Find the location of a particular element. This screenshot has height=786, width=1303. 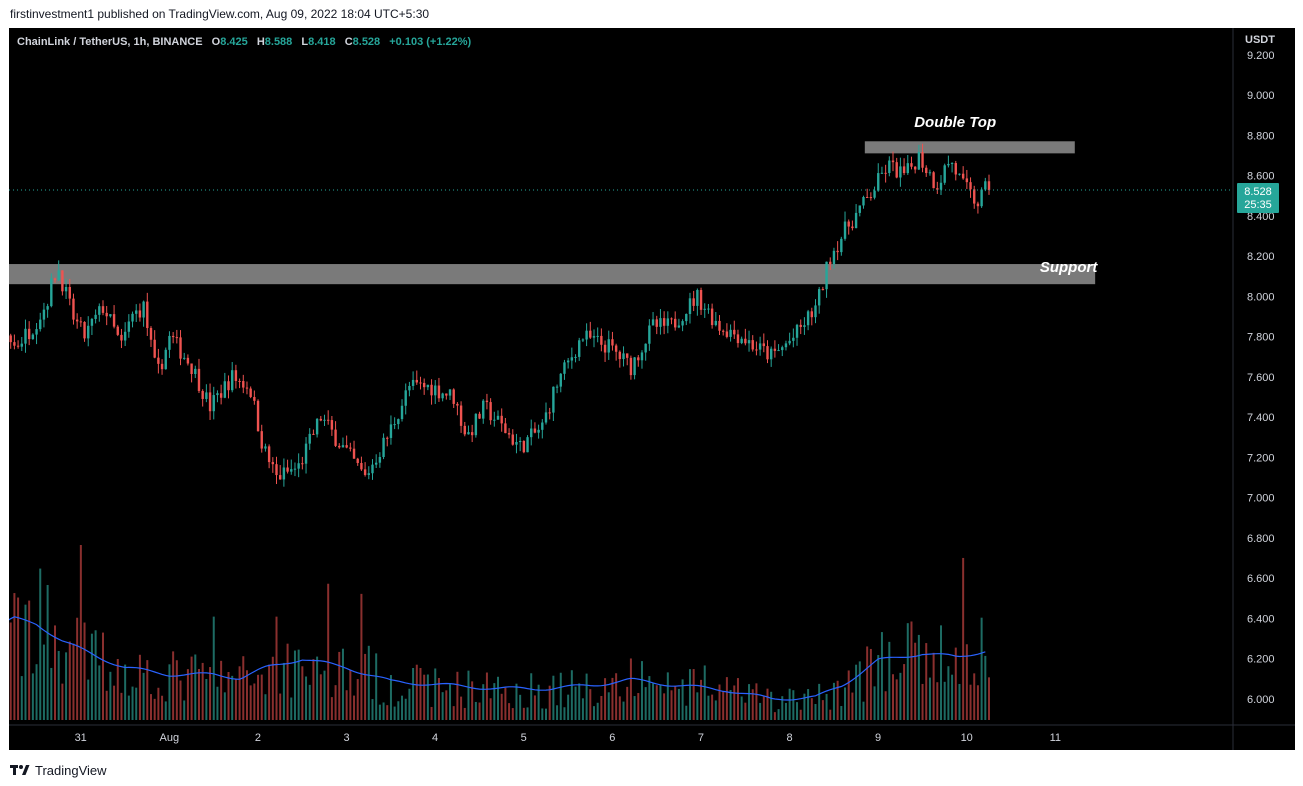

legend-close-label: C is located at coordinates (349, 42).